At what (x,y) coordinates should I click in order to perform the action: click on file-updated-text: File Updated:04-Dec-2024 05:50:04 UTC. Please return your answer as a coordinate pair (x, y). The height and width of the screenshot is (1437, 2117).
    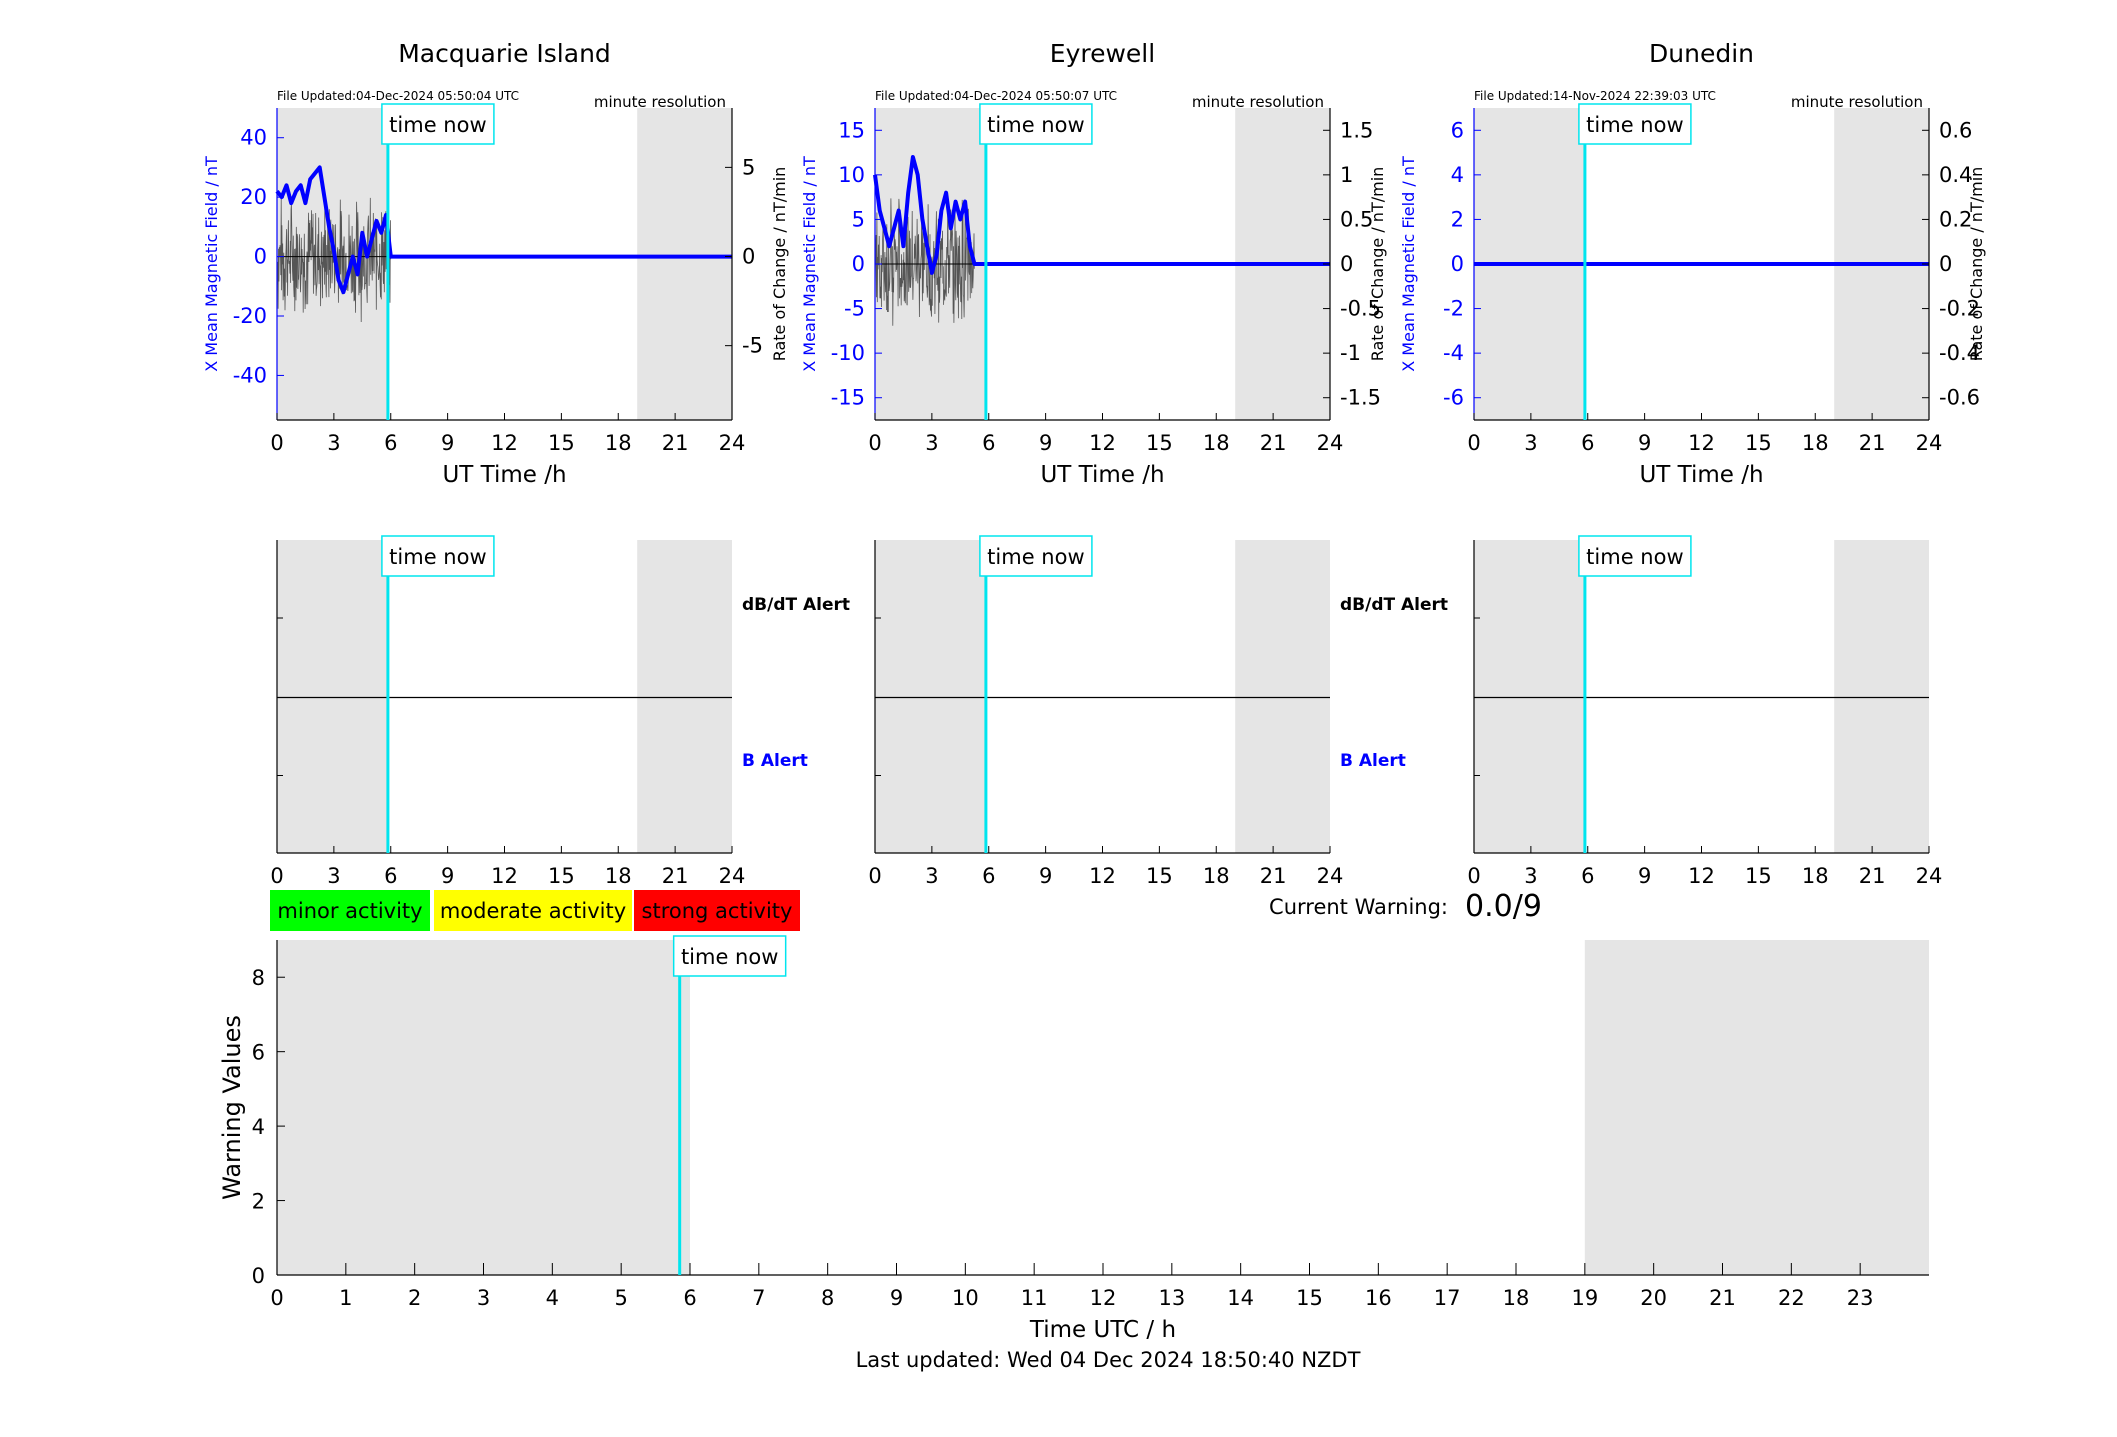
    Looking at the image, I should click on (398, 96).